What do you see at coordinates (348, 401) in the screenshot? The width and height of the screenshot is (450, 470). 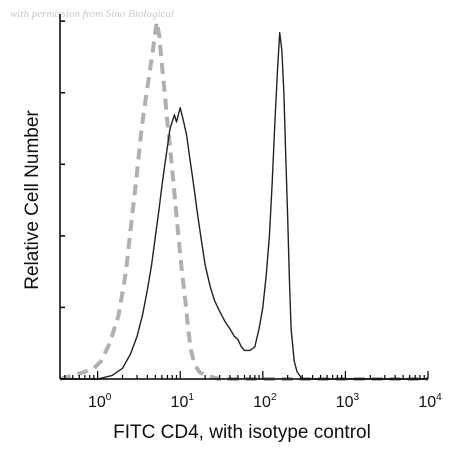 I see `x-tick-label: 10³` at bounding box center [348, 401].